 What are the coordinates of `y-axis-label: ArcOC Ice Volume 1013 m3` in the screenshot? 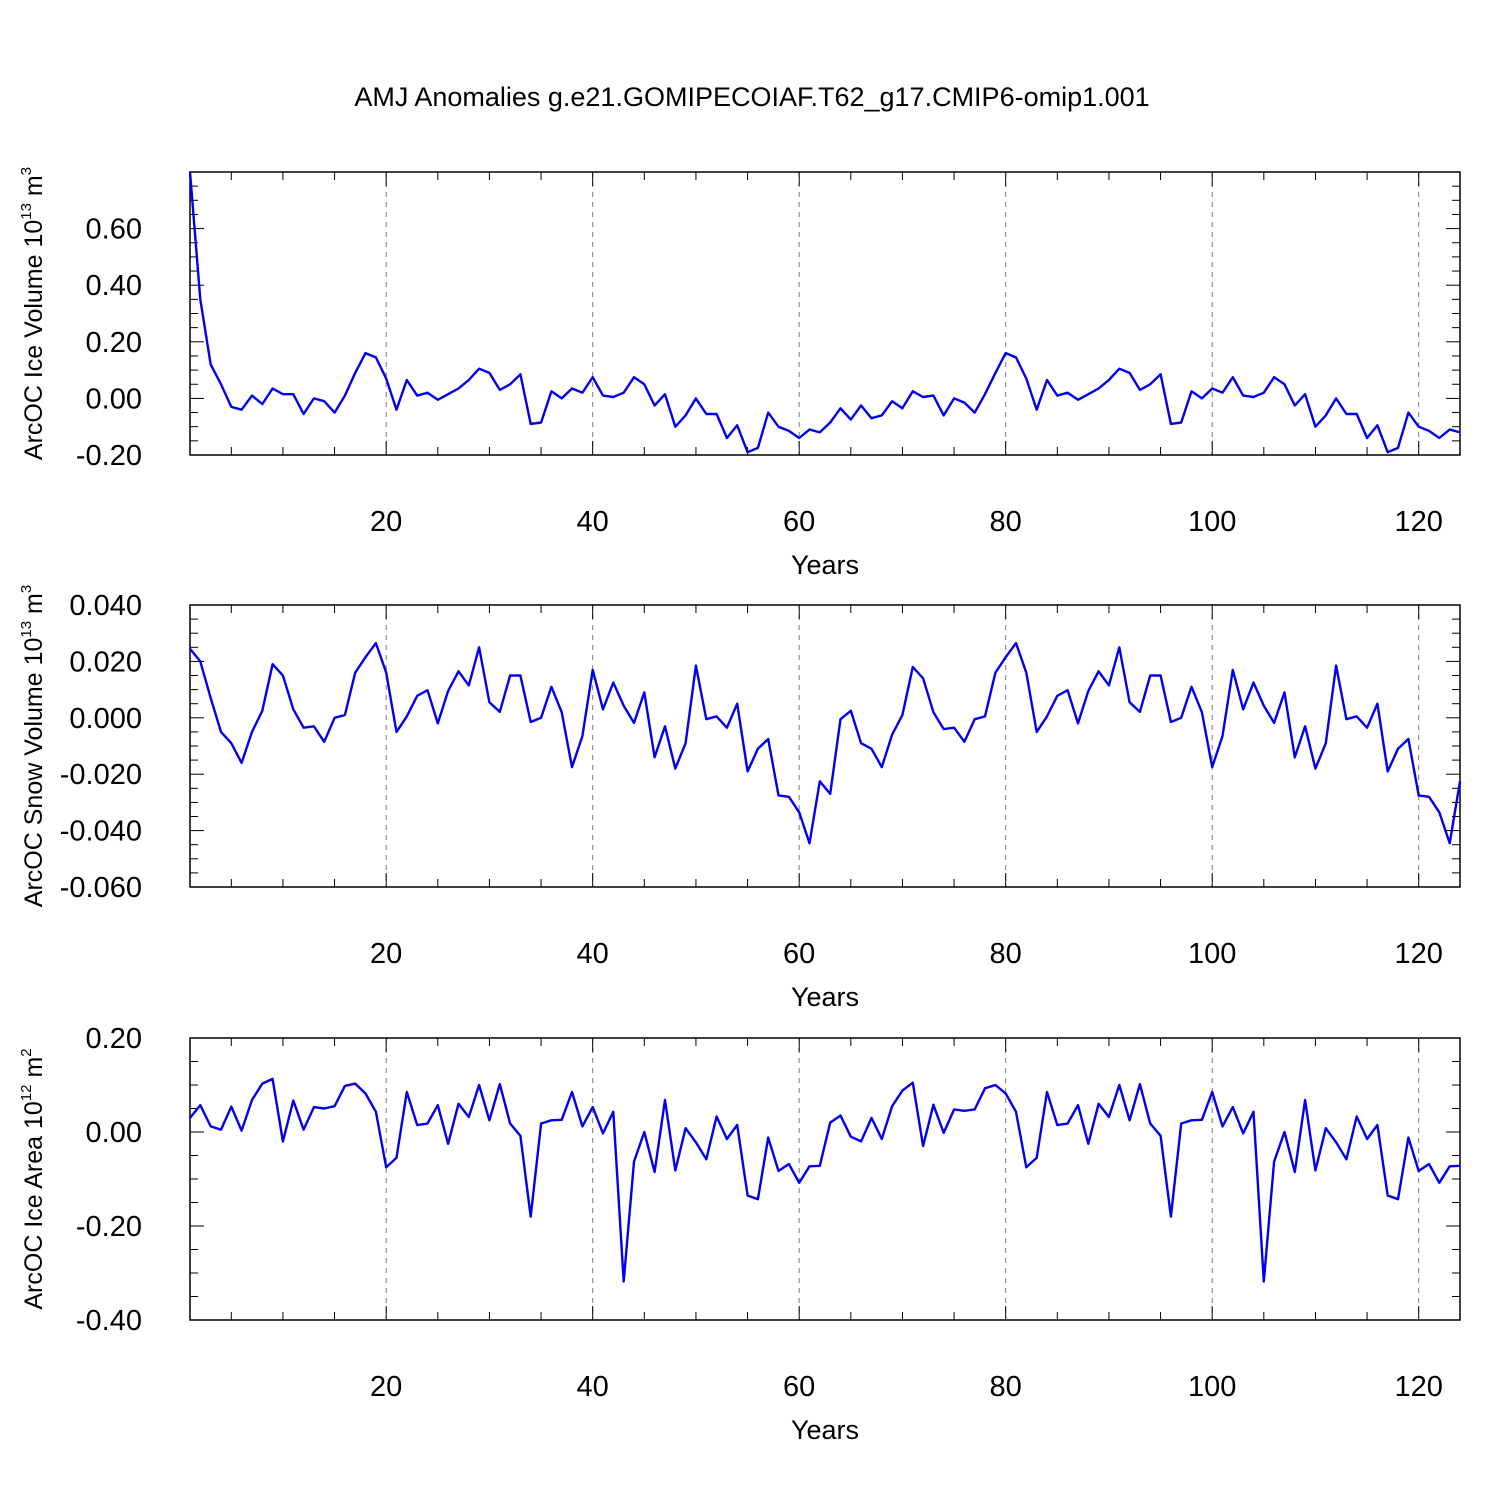 It's located at (33, 313).